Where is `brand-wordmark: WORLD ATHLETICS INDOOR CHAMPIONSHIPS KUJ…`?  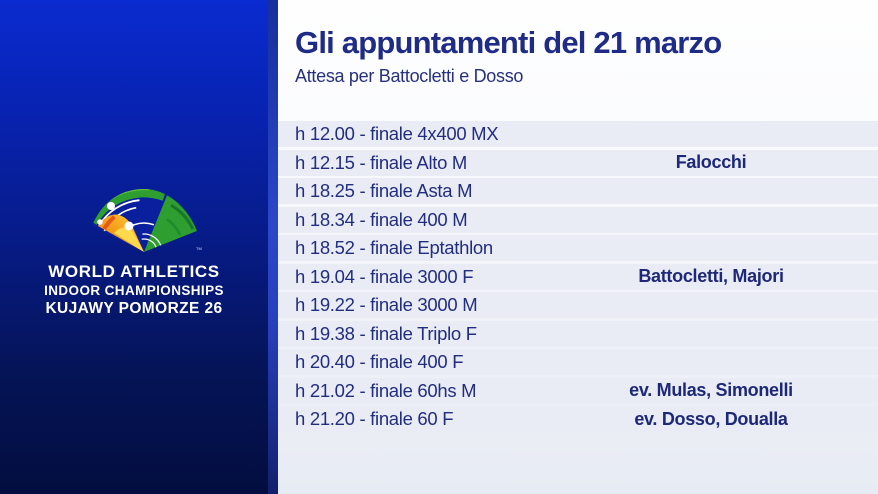
brand-wordmark: WORLD ATHLETICS INDOOR CHAMPIONSHIPS KUJ… is located at coordinates (134, 290).